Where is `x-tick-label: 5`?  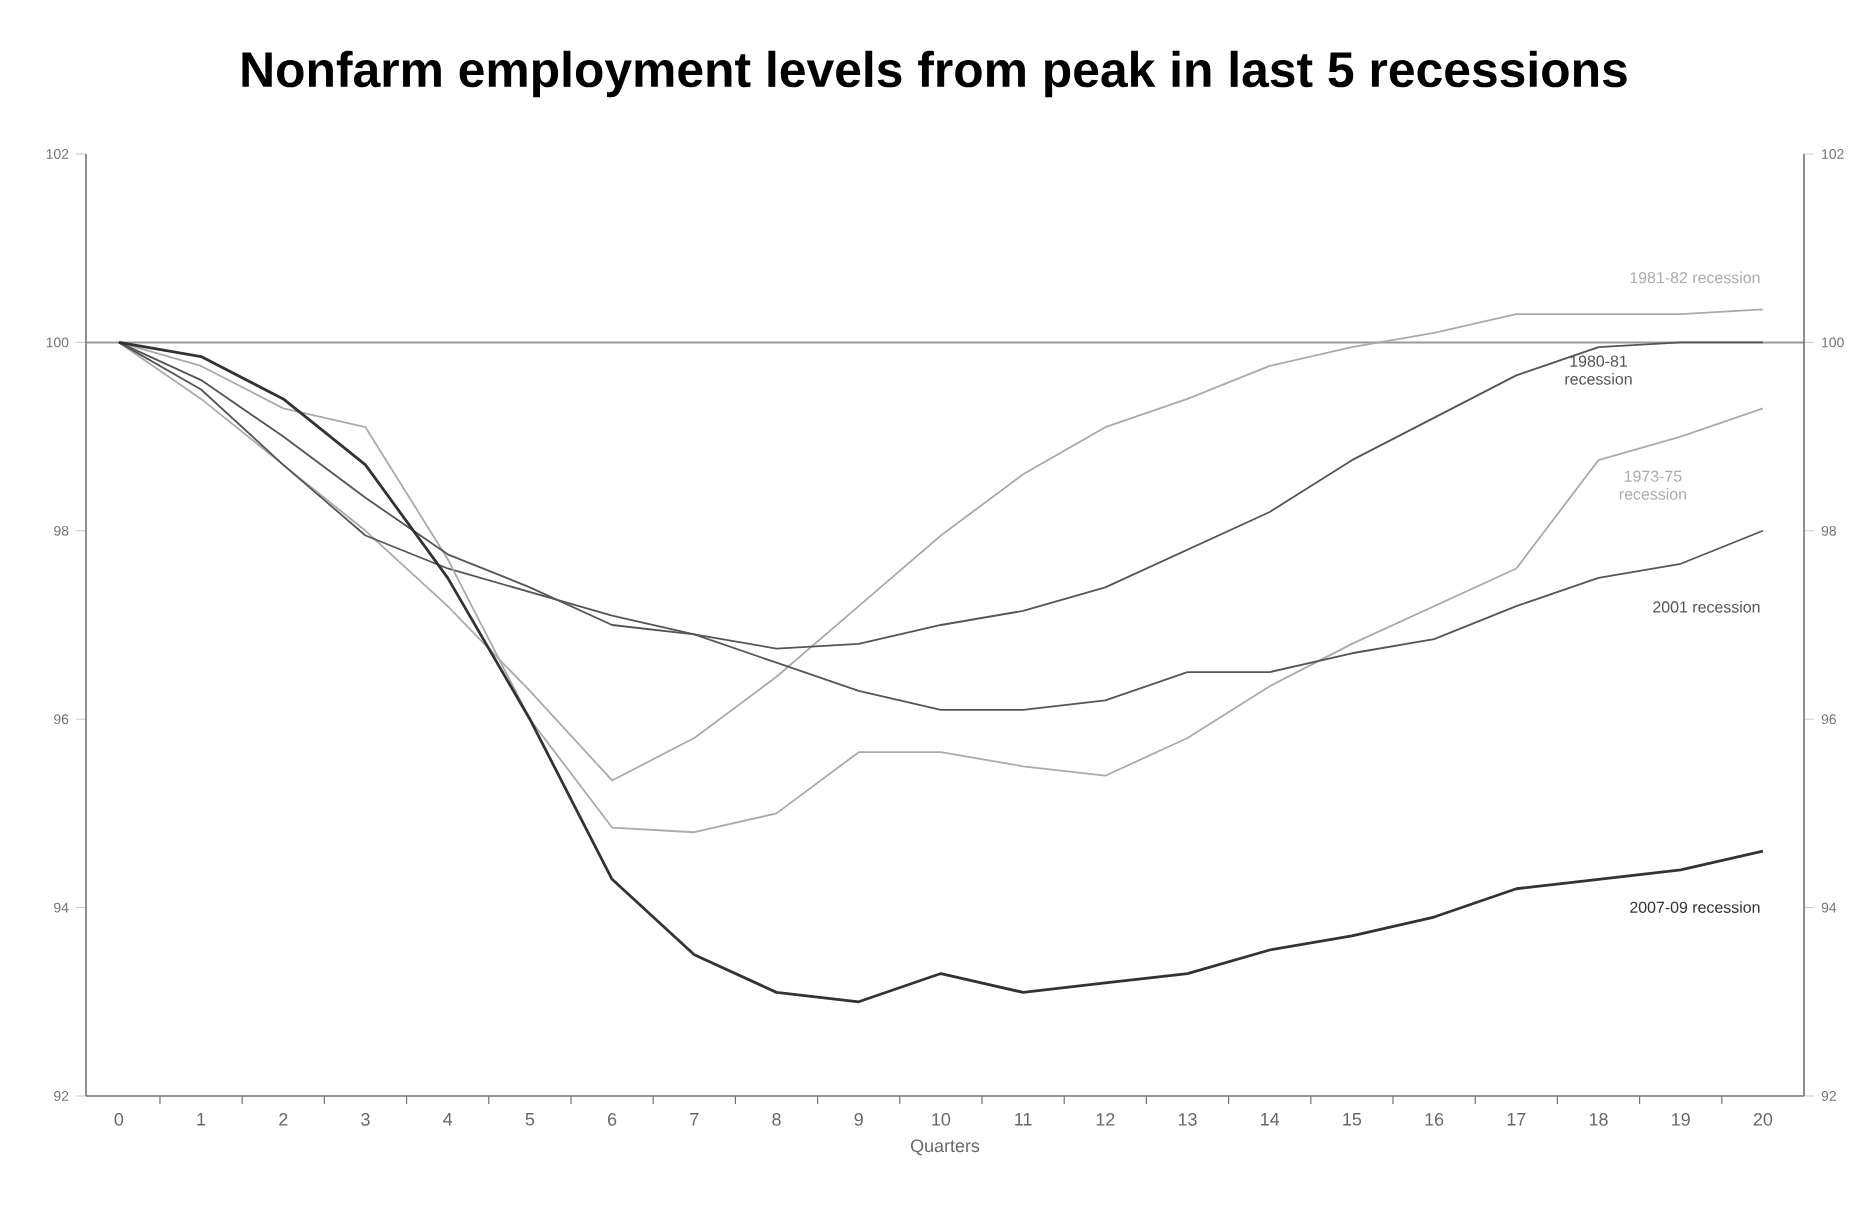
x-tick-label: 5 is located at coordinates (530, 1119).